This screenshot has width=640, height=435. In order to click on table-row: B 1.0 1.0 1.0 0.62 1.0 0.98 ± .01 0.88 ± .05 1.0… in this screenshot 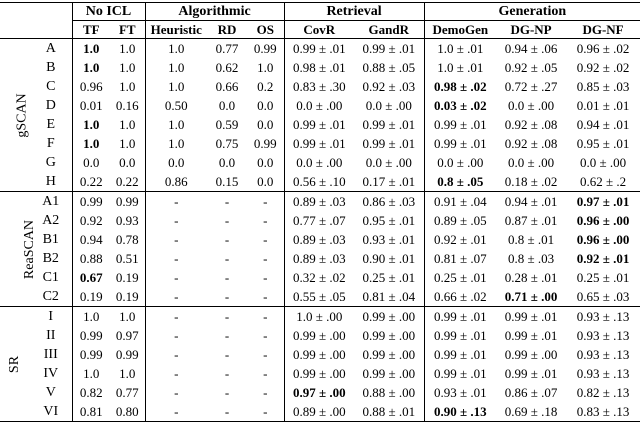, I will do `click(320, 67)`.